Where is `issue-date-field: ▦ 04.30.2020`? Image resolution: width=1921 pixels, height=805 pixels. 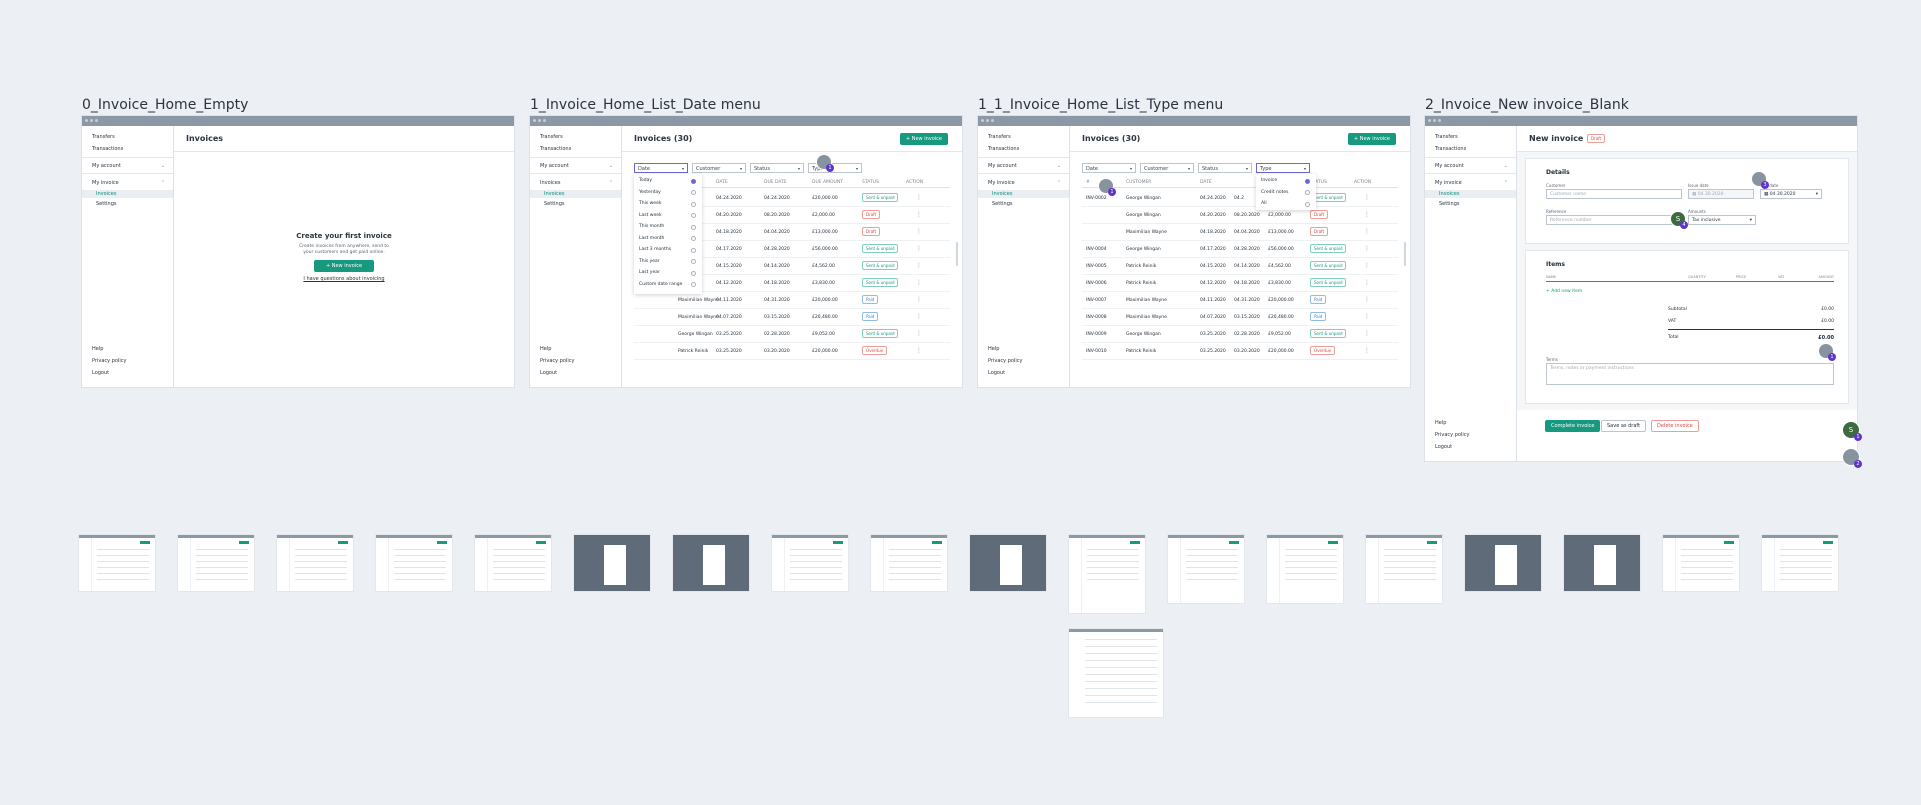
issue-date-field: ▦ 04.30.2020 is located at coordinates (1721, 194).